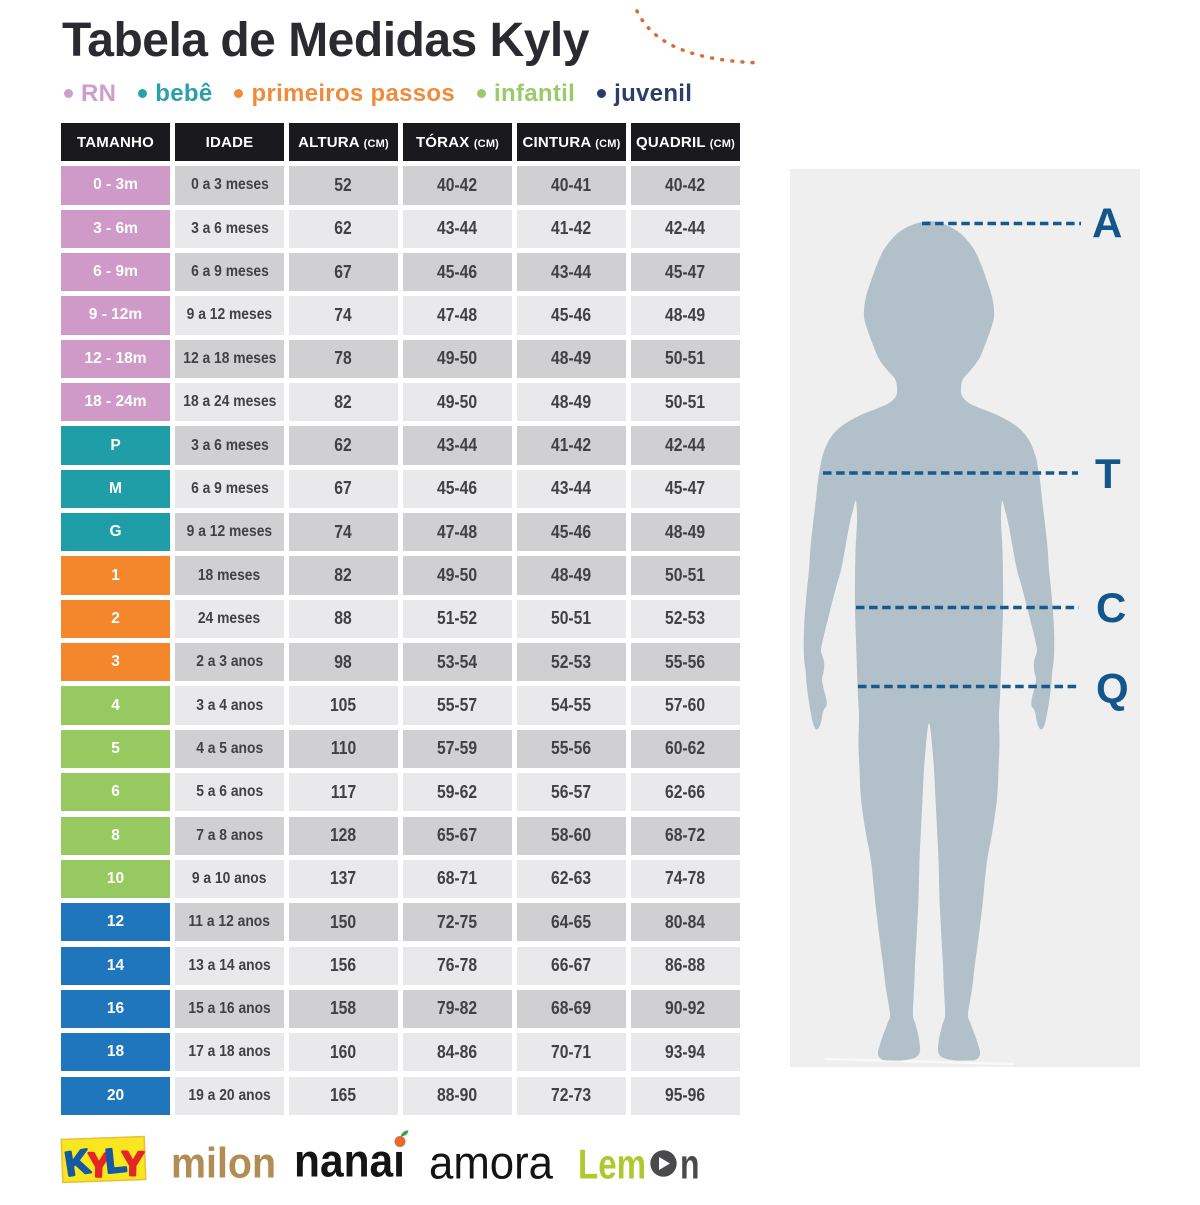 This screenshot has width=1200, height=1205. Describe the element at coordinates (1111, 607) in the screenshot. I see `svg-text: C` at that location.